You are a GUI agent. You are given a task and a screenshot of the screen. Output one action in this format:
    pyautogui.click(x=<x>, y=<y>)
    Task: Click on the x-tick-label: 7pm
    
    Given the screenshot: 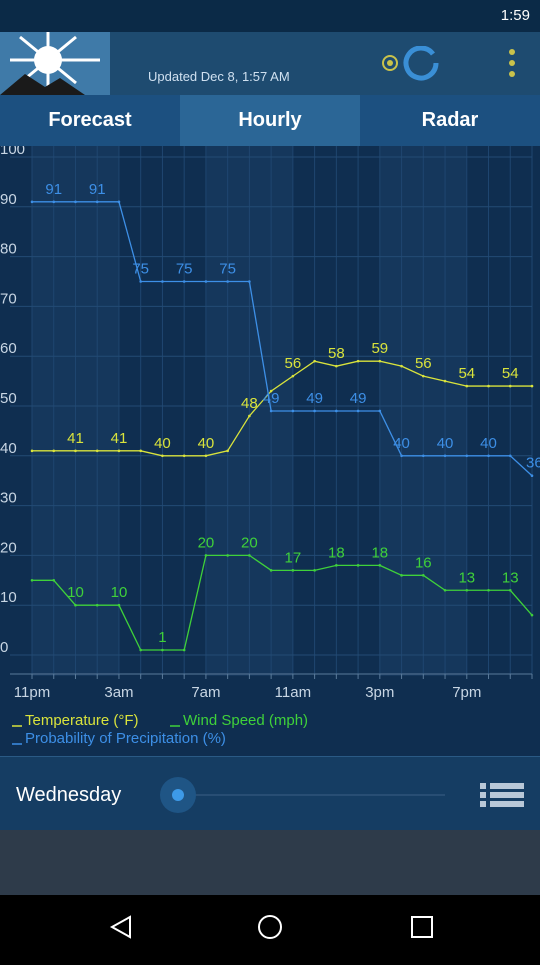 What is the action you would take?
    pyautogui.click(x=466, y=692)
    